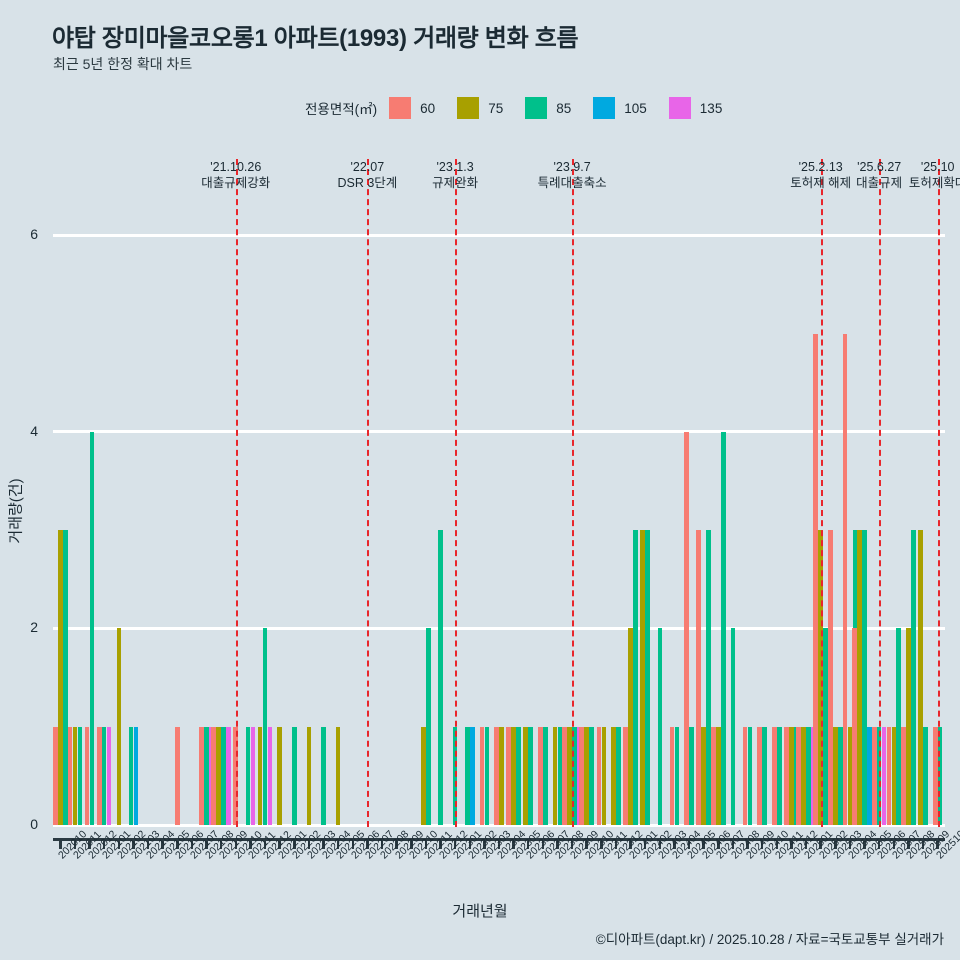 Image resolution: width=960 pixels, height=960 pixels. What do you see at coordinates (704, 108) in the screenshot?
I see `legend-item-135: 135` at bounding box center [704, 108].